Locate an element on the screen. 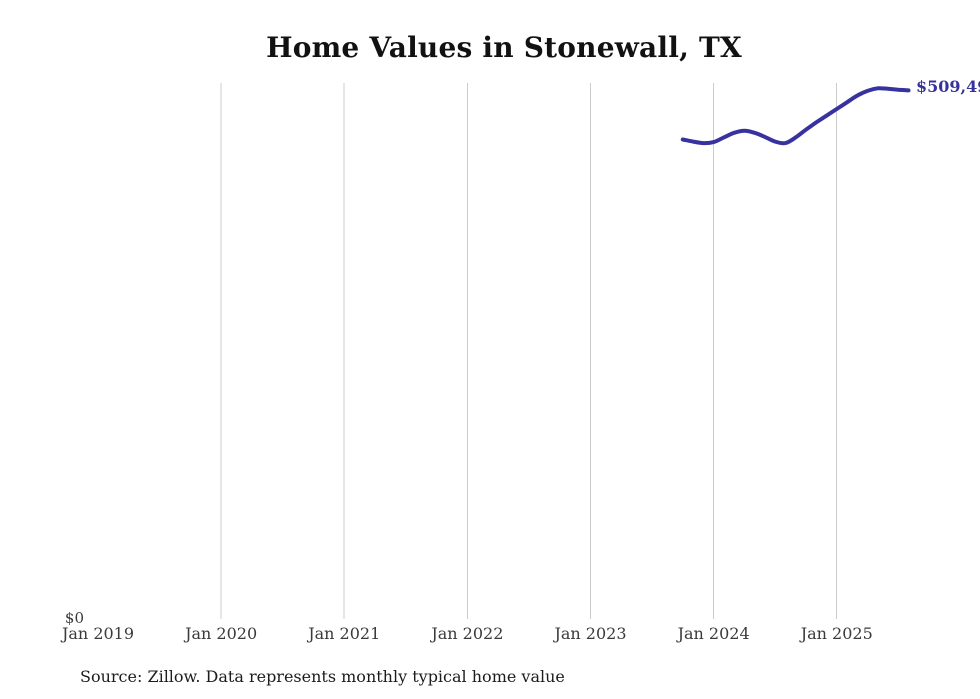 Image resolution: width=980 pixels, height=699 pixels. x-tick-label-jan-2025: Jan 2025 is located at coordinates (836, 633).